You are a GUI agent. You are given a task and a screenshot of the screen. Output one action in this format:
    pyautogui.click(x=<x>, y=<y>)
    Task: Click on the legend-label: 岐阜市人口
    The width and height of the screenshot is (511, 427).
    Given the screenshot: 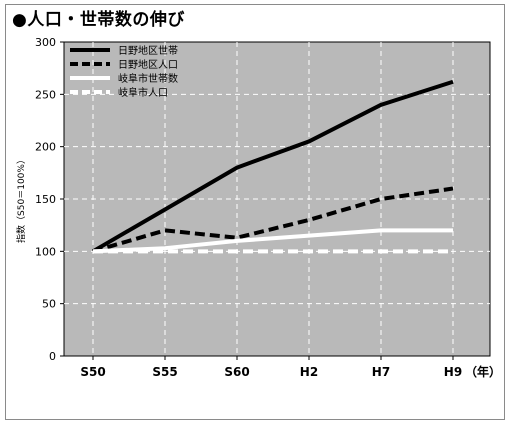 What is the action you would take?
    pyautogui.click(x=143, y=92)
    